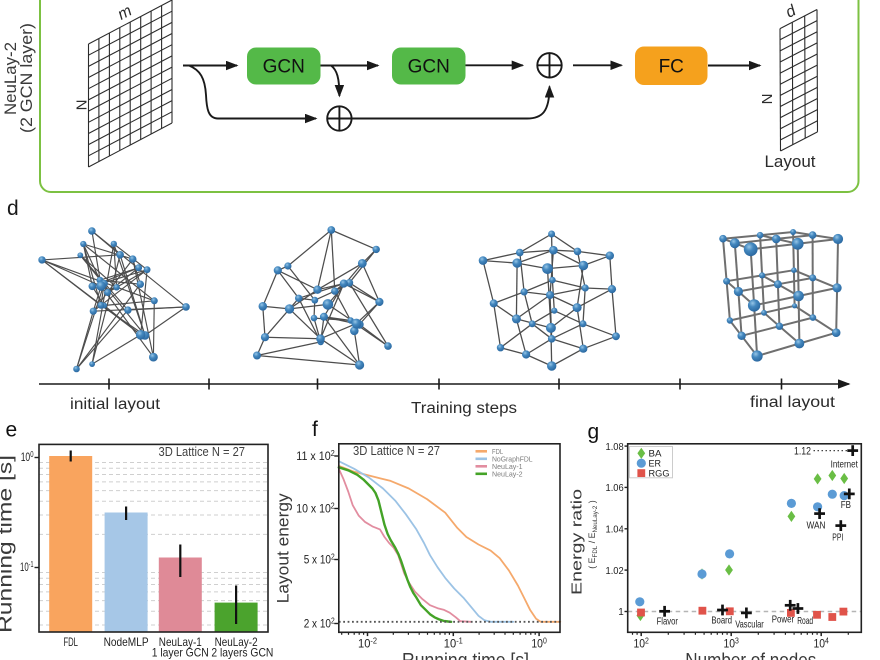 This screenshot has height=660, width=880. What do you see at coordinates (656, 454) in the screenshot?
I see `svg-text: BA` at bounding box center [656, 454].